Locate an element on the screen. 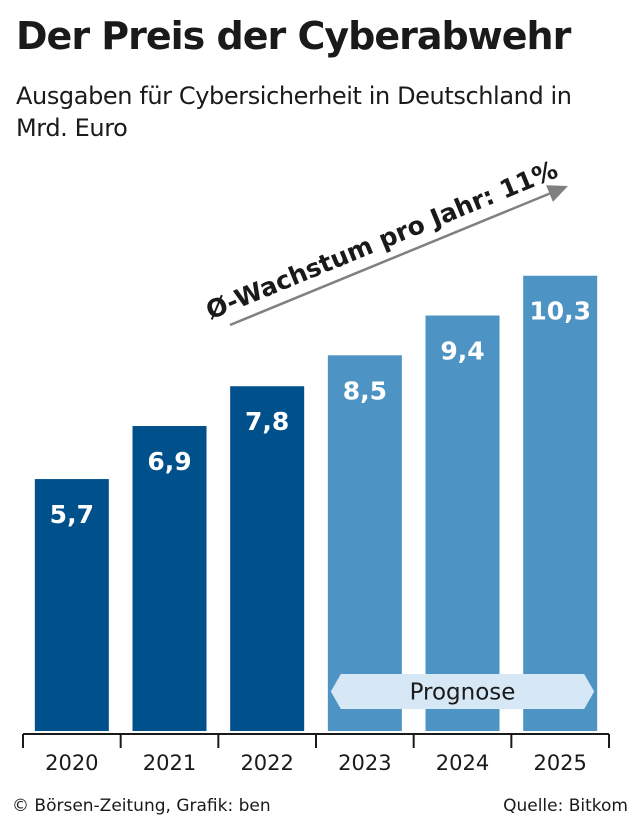 This screenshot has width=638, height=834. x-tick-label-2023: 2023 is located at coordinates (364, 763).